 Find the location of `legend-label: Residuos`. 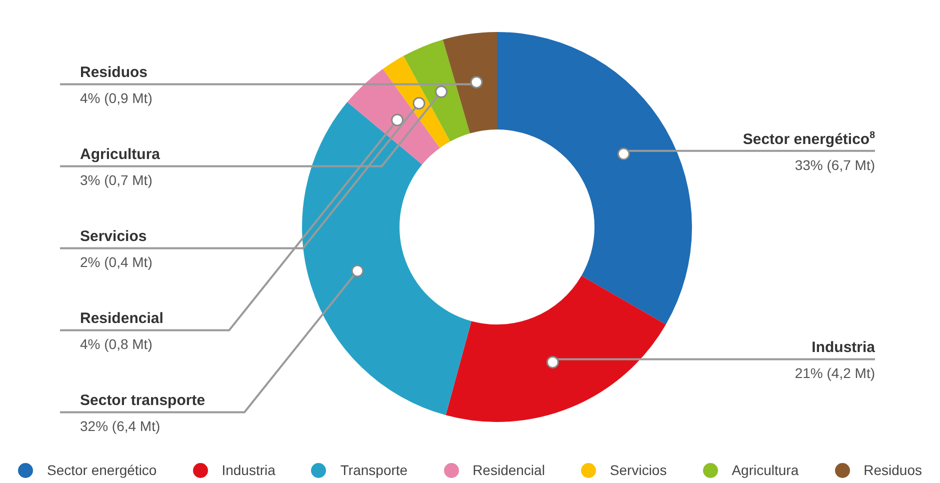

legend-label: Residuos is located at coordinates (893, 470).